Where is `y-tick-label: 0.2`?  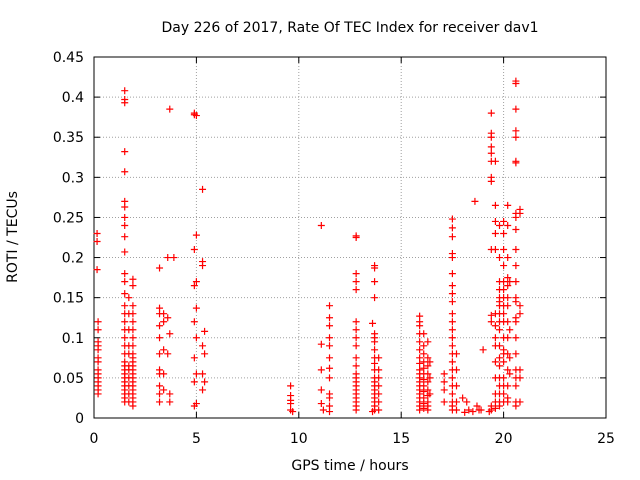
y-tick-label: 0.2 is located at coordinates (73, 259).